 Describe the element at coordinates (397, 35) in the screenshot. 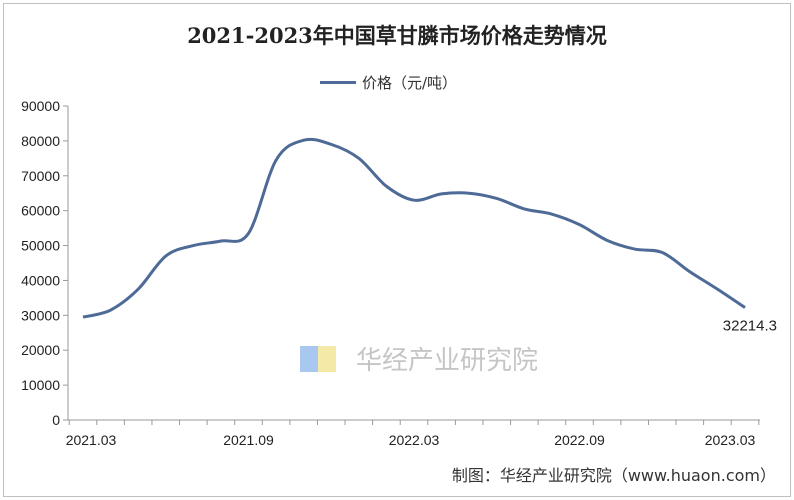

I see `chart-title: 2021-2023年中国草甘膦市场价格走势情况` at that location.